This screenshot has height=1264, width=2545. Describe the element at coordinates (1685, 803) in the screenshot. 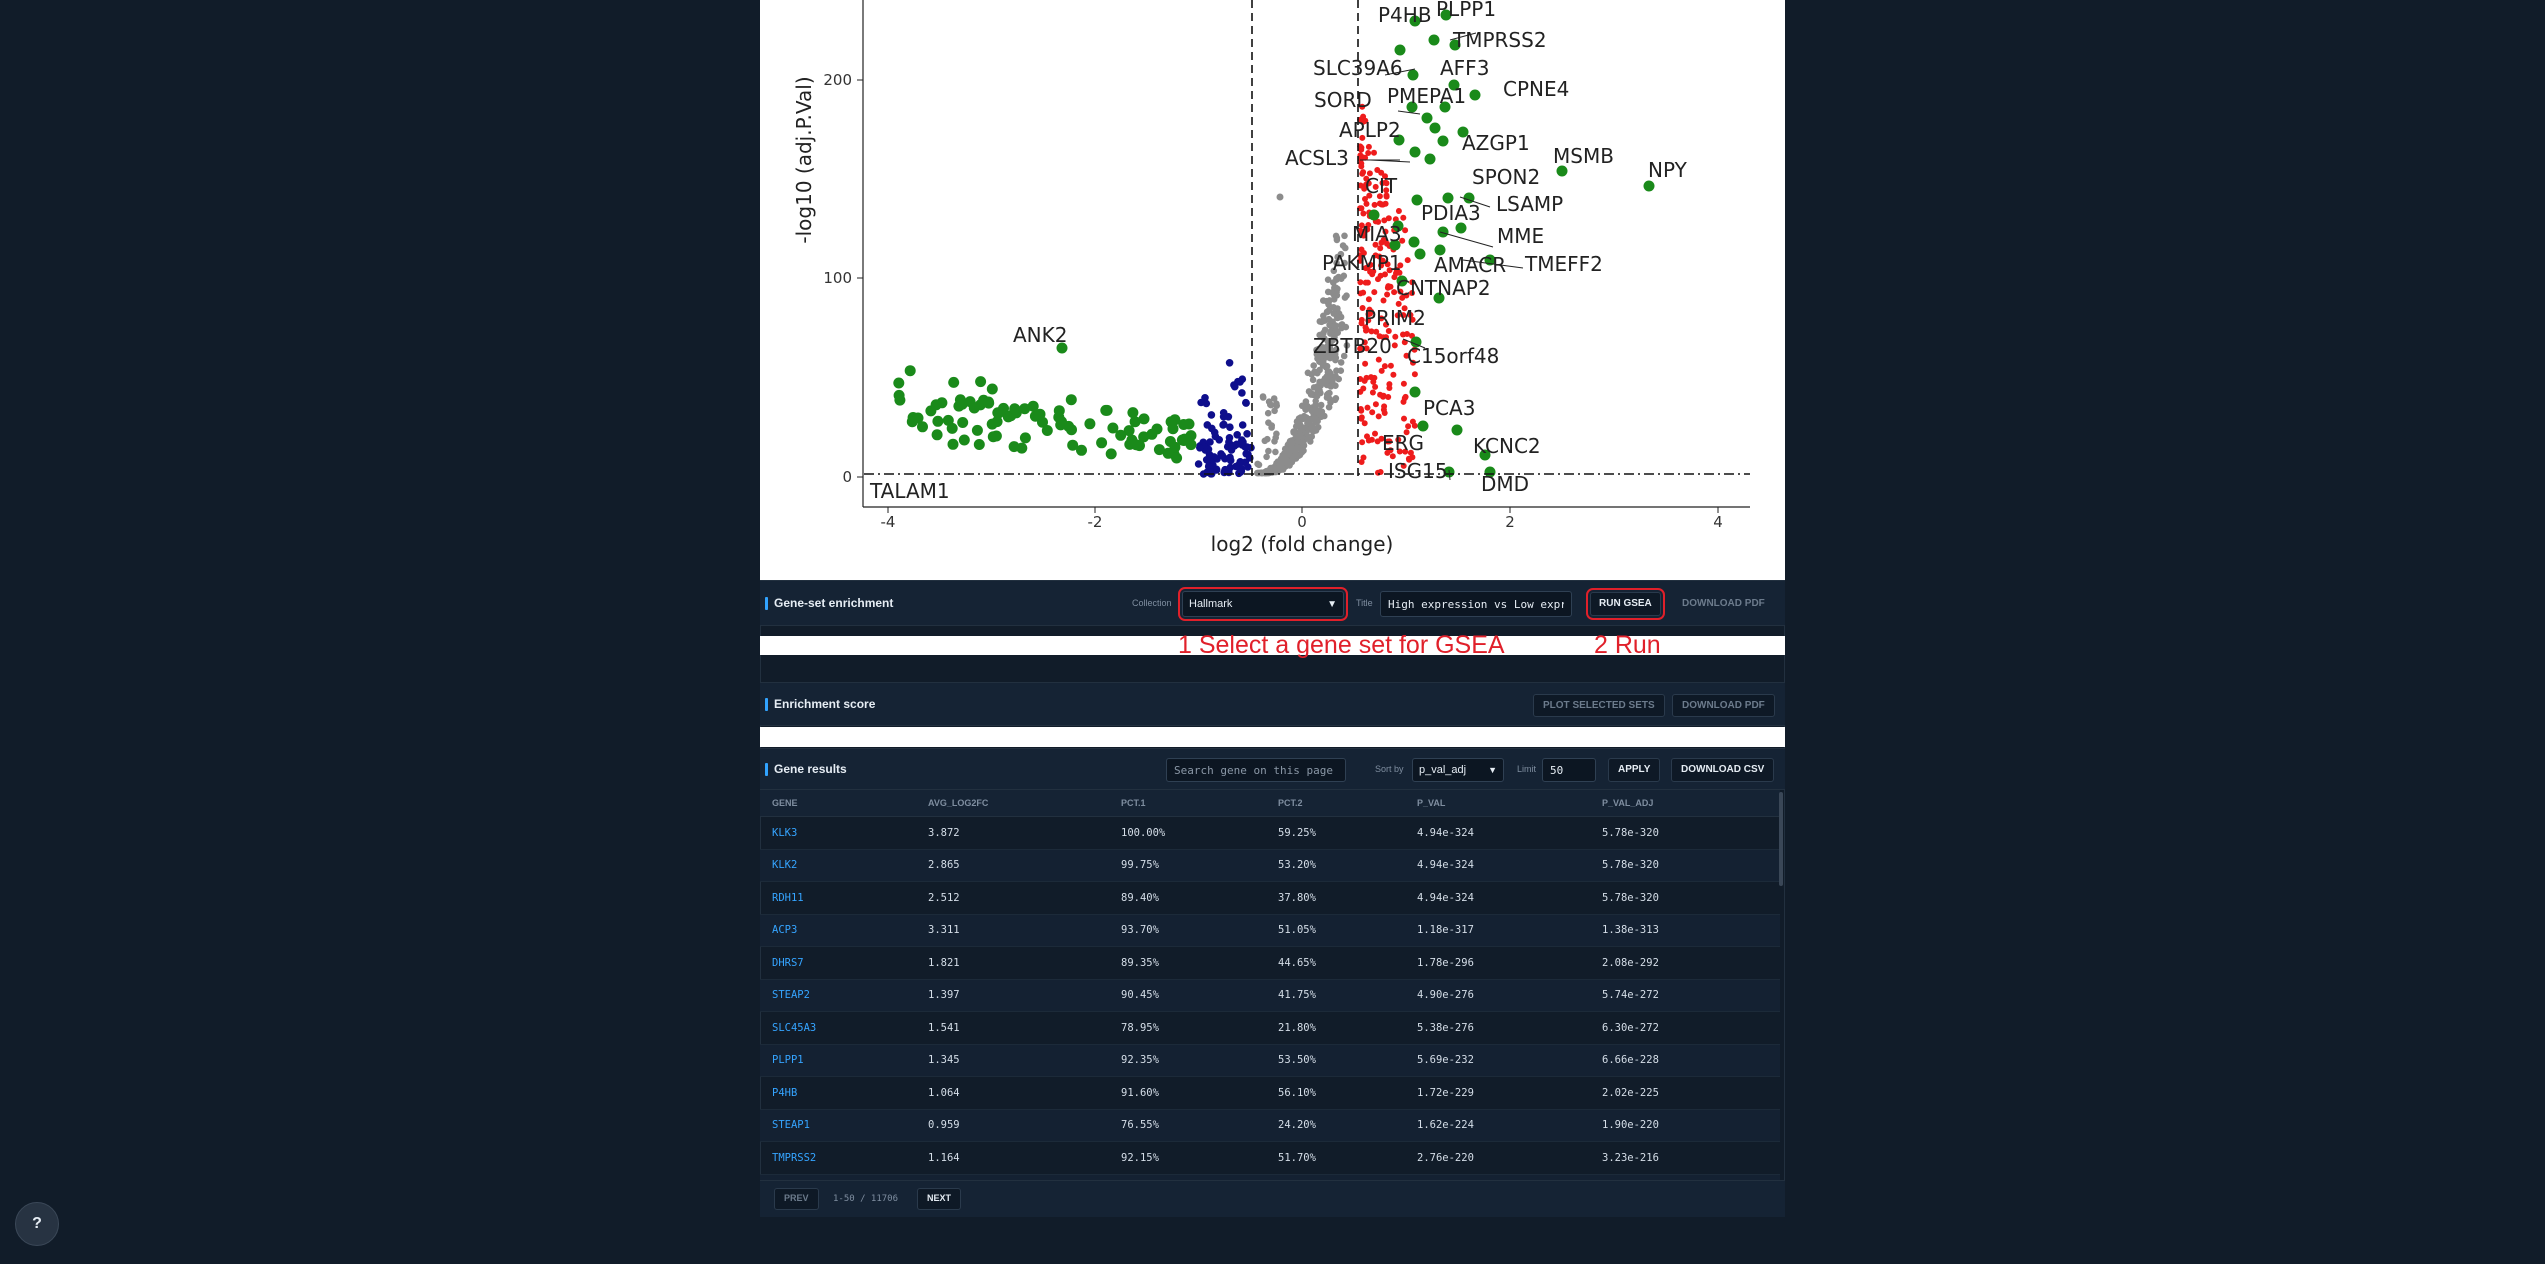

I see `column-header-p-val-adj: P_VAL_ADJ` at that location.